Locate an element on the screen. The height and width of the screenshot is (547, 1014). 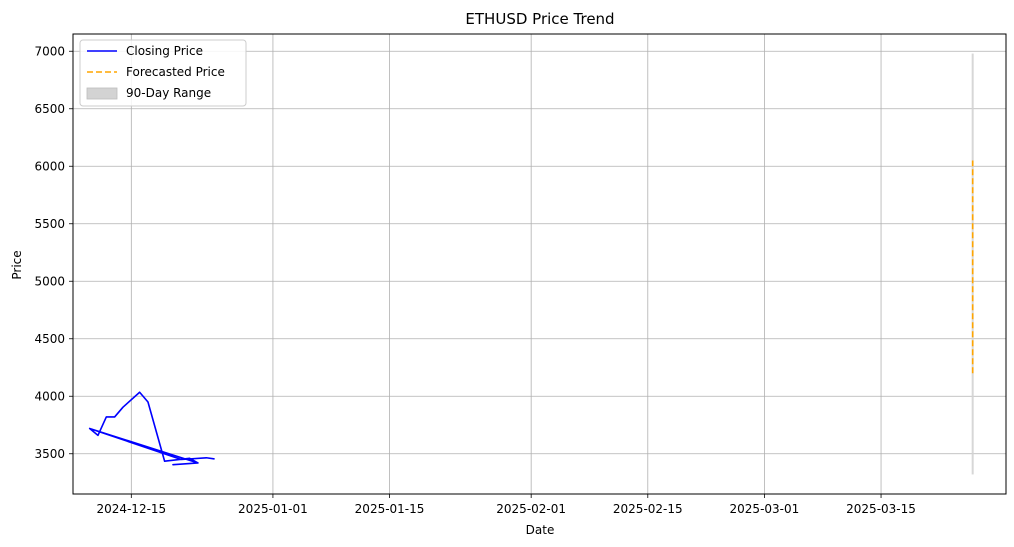
y-tick-label: 4500 is located at coordinates (49, 339).